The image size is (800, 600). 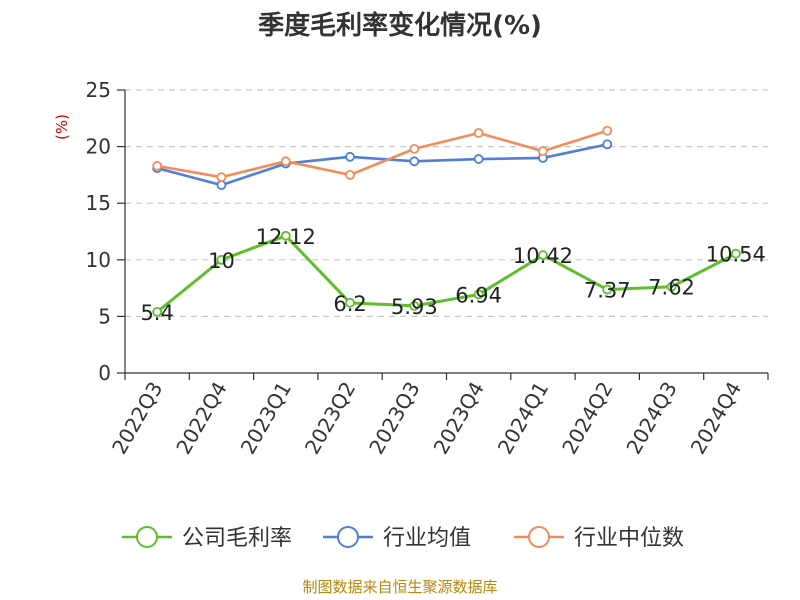 I want to click on y-axis-unit-label: (%), so click(x=62, y=127).